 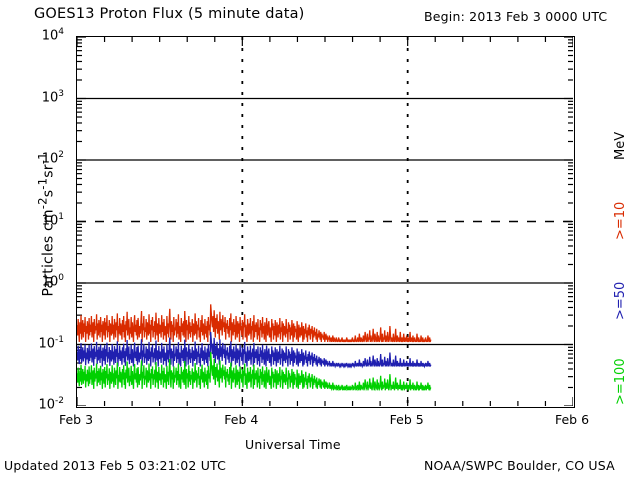 What do you see at coordinates (519, 465) in the screenshot?
I see `source-credit: NOAA/SWPC Boulder, CO USA` at bounding box center [519, 465].